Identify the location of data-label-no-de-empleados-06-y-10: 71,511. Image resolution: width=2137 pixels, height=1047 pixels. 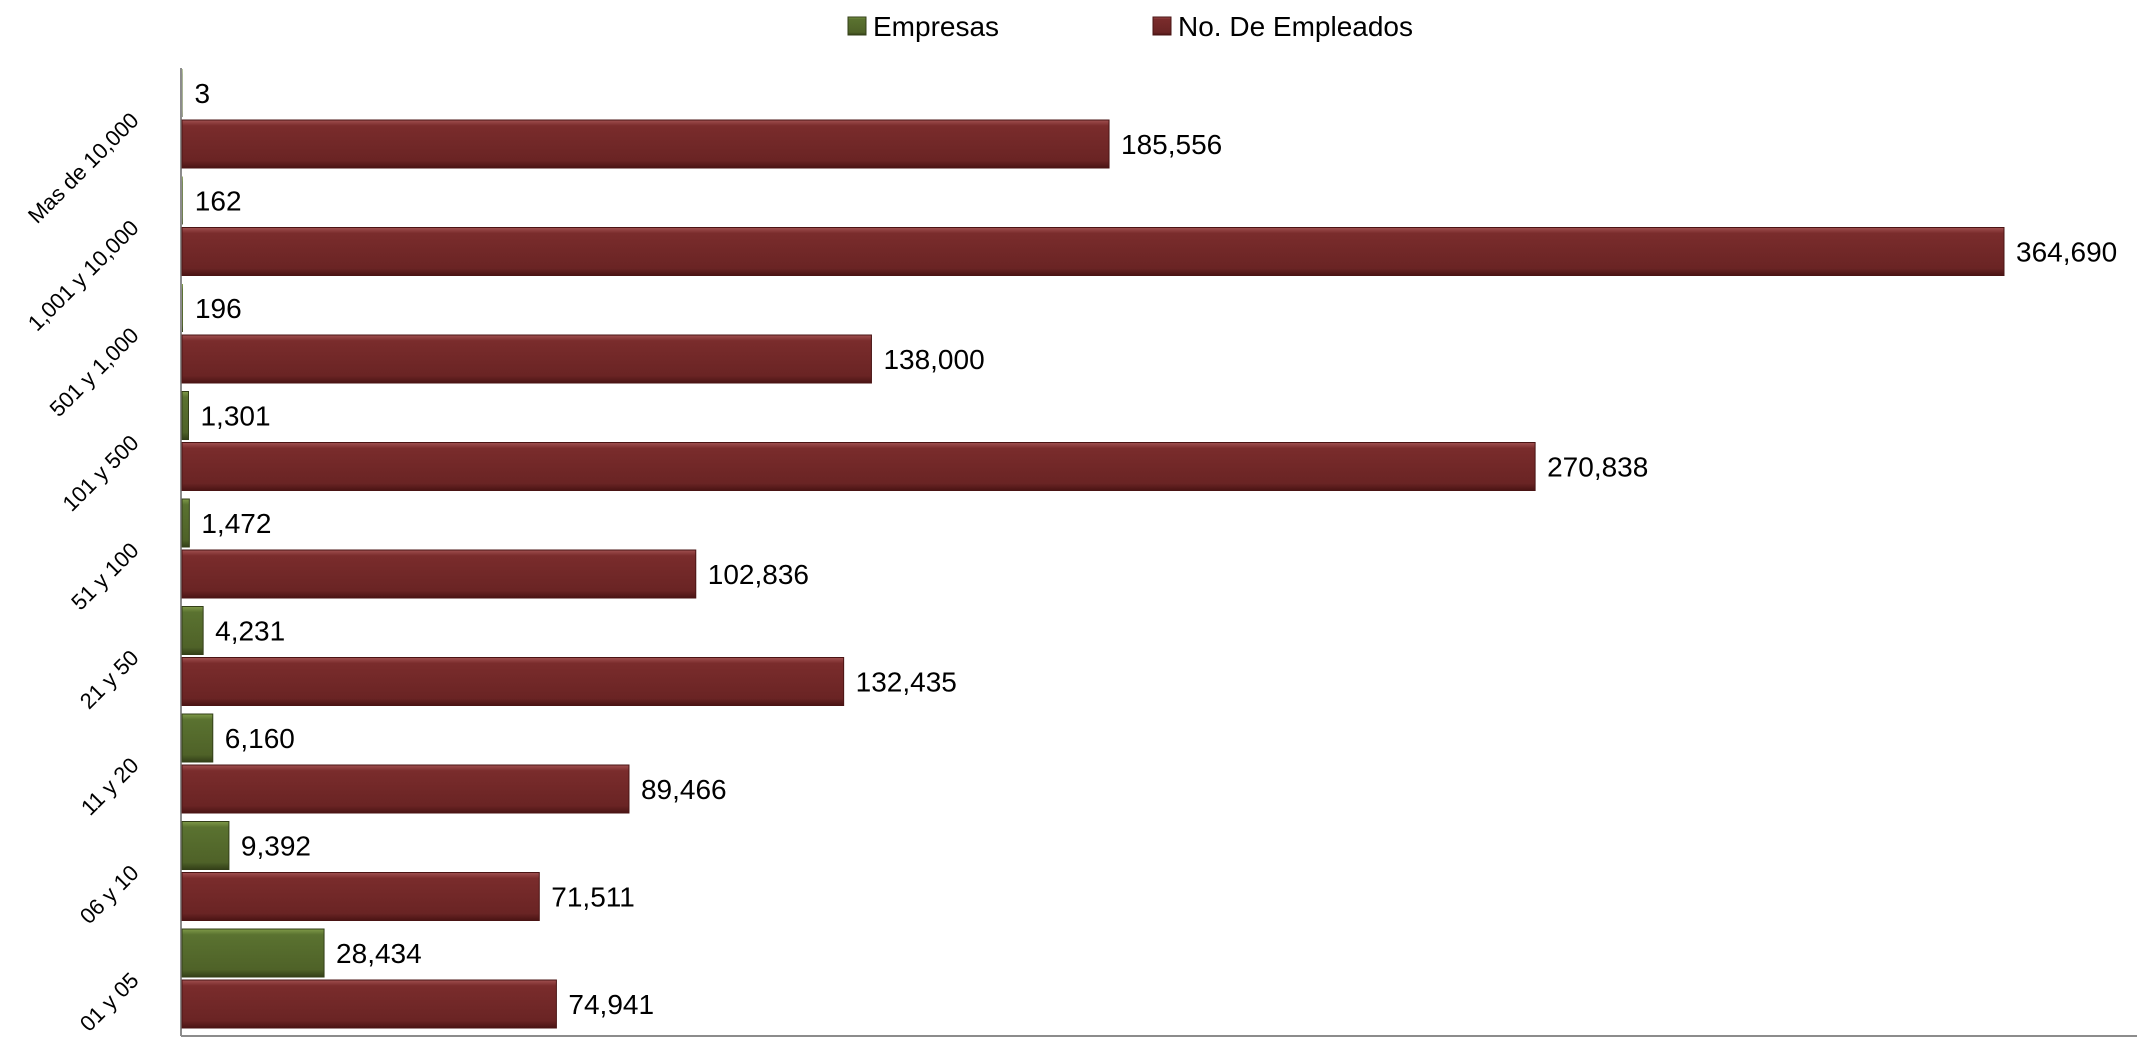
(593, 897).